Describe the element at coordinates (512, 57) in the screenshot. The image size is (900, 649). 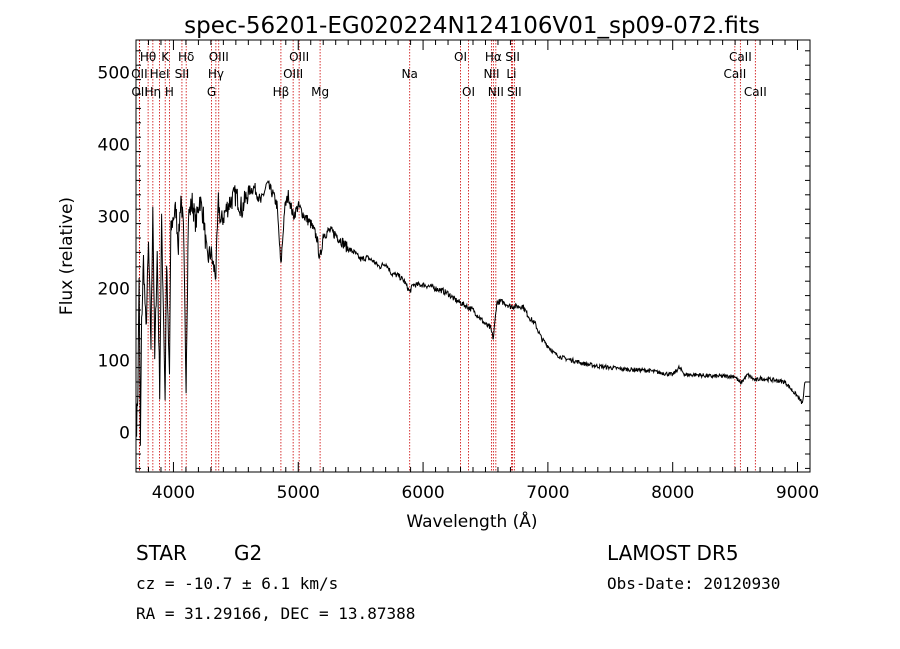
I see `marker-label-7: SII` at that location.